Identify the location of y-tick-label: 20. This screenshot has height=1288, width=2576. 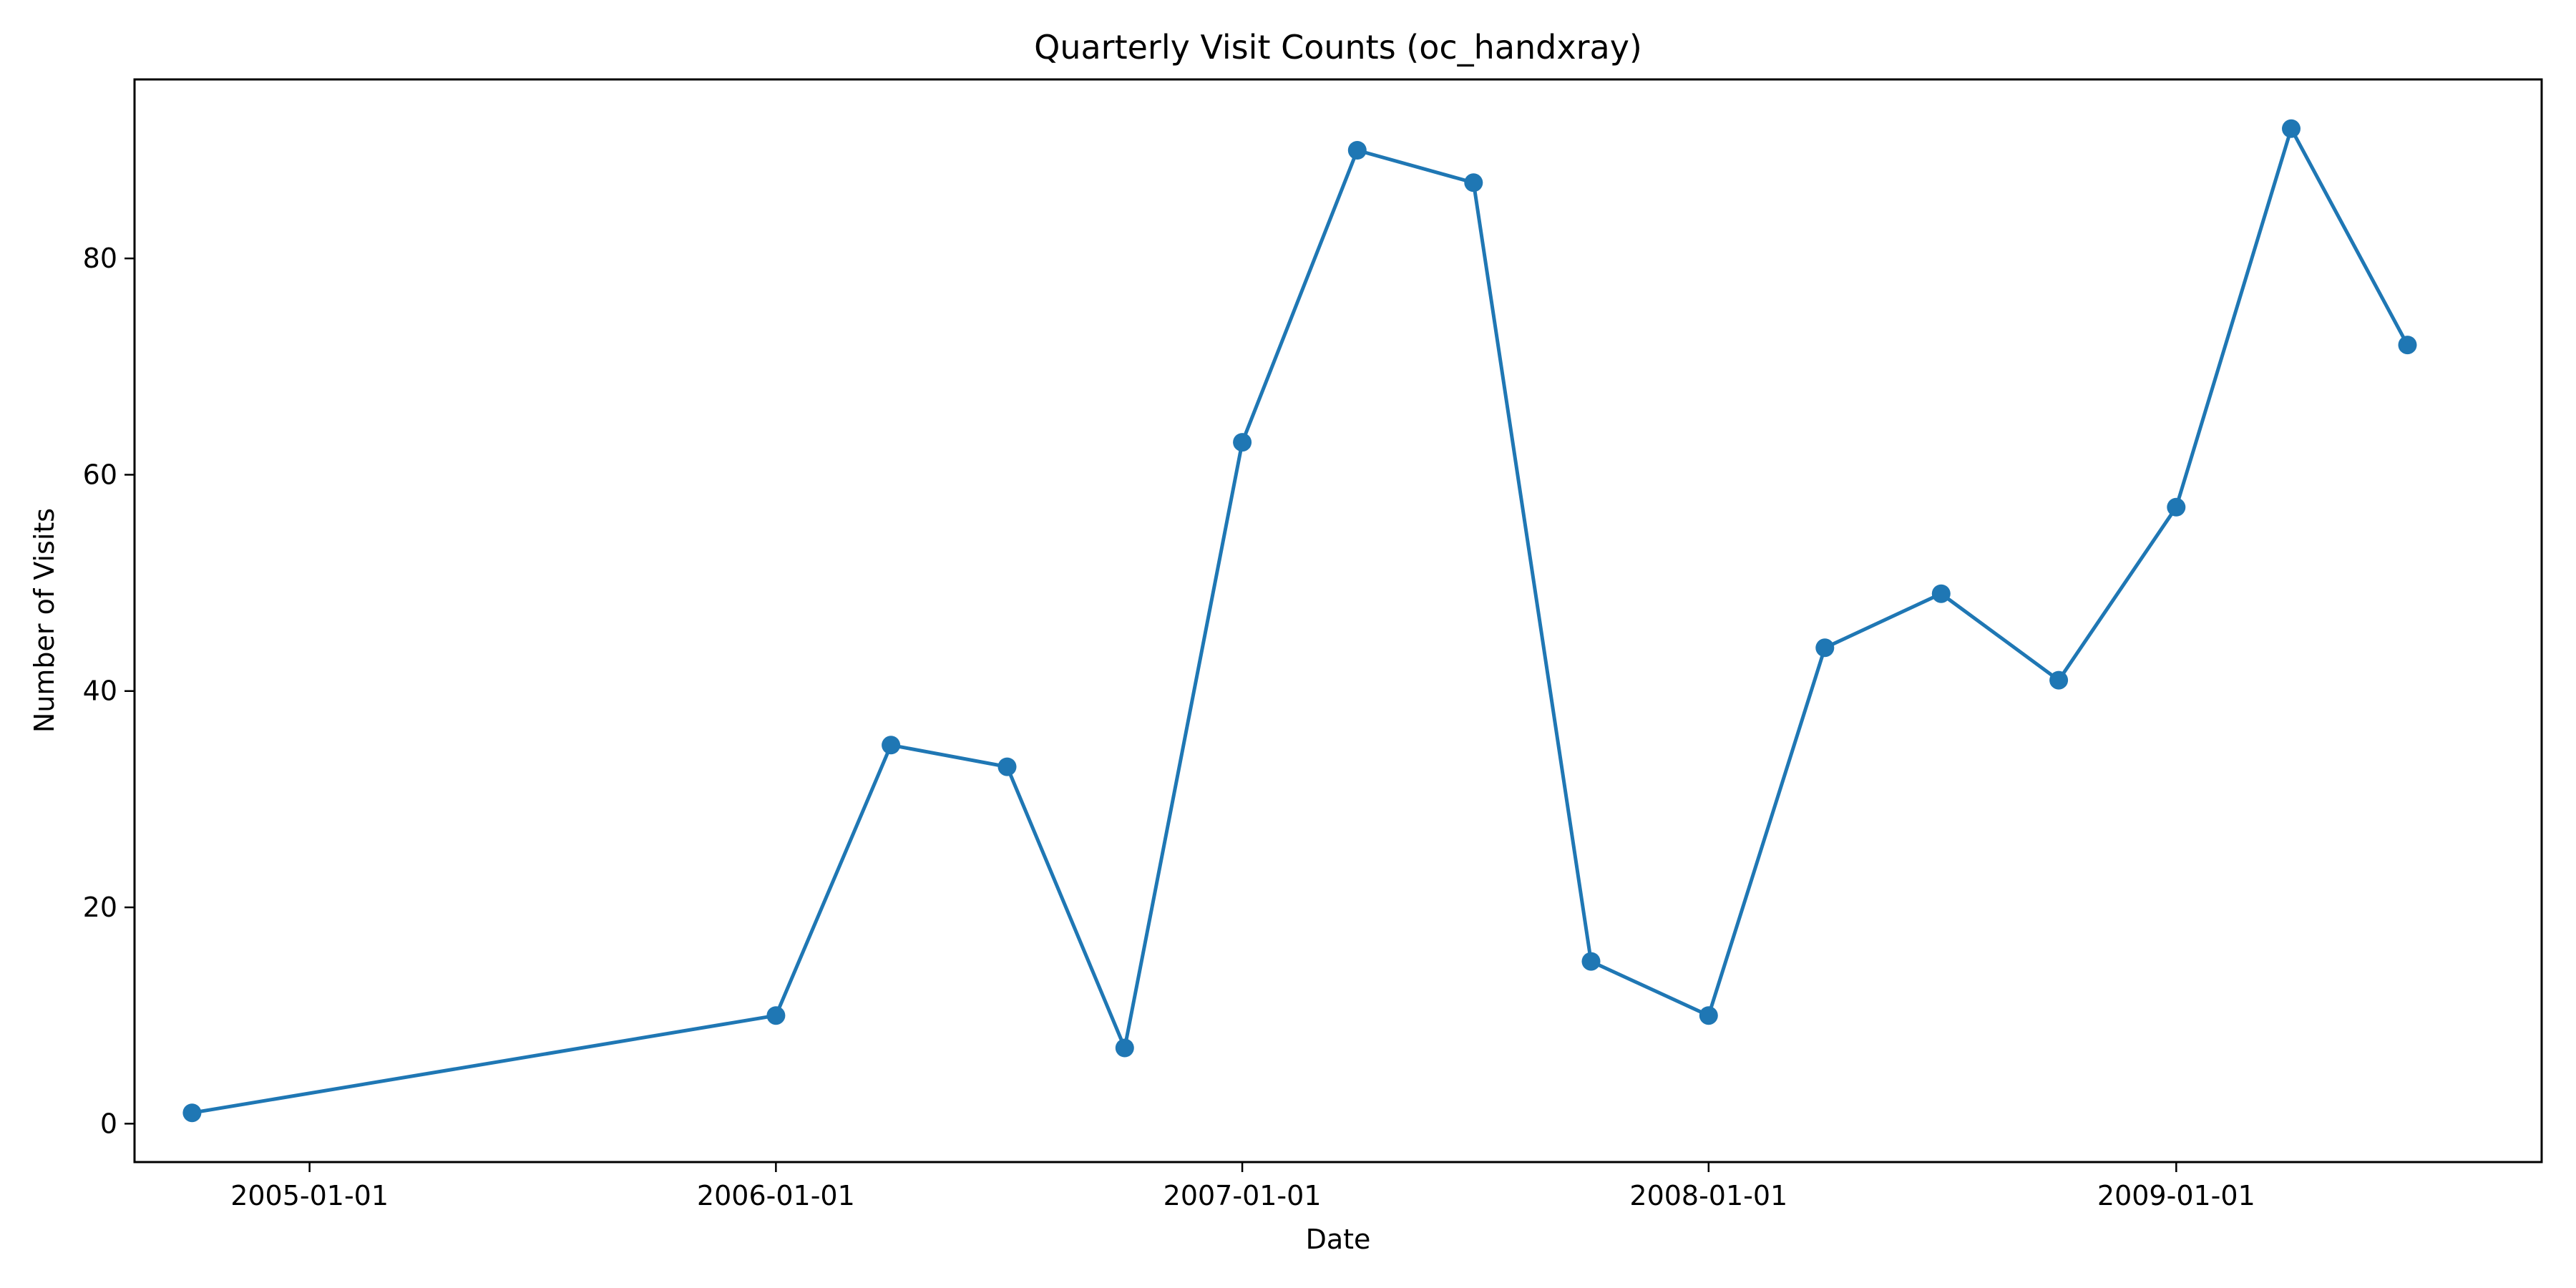
(100, 907).